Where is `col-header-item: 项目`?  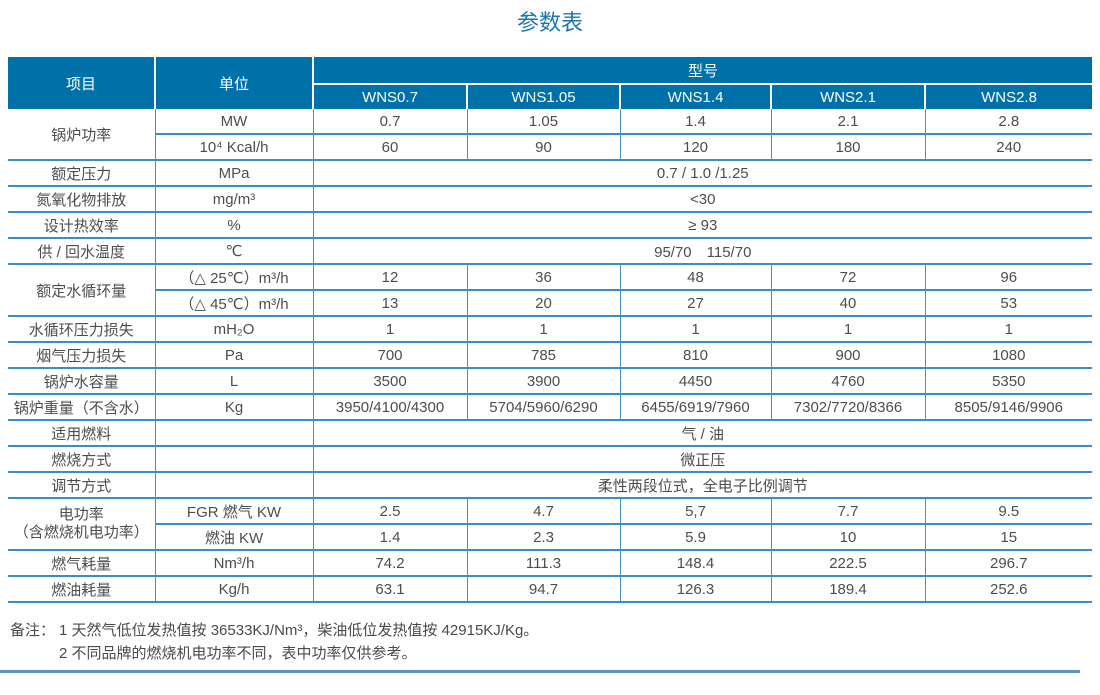
col-header-item: 项目 is located at coordinates (82, 83).